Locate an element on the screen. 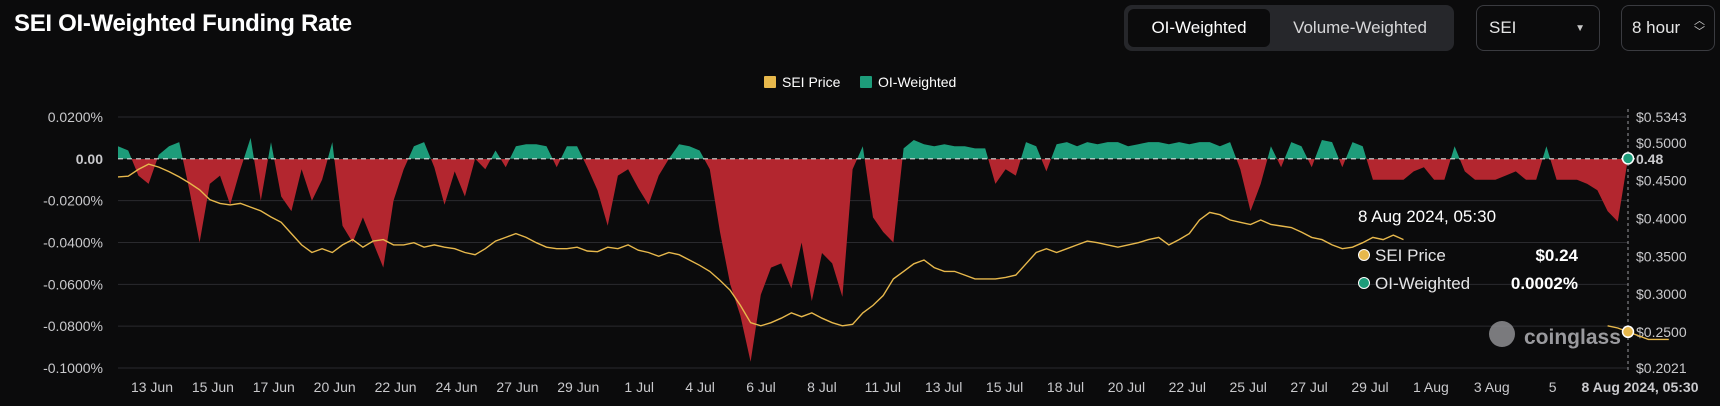  legend-swatch-price is located at coordinates (770, 82).